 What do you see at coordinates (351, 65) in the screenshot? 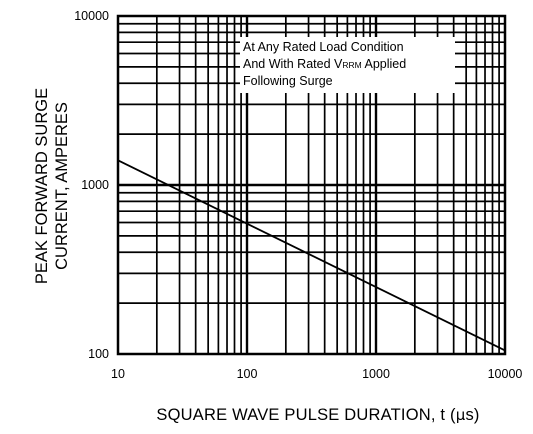
I see `annotation-subscript: RRM` at bounding box center [351, 65].